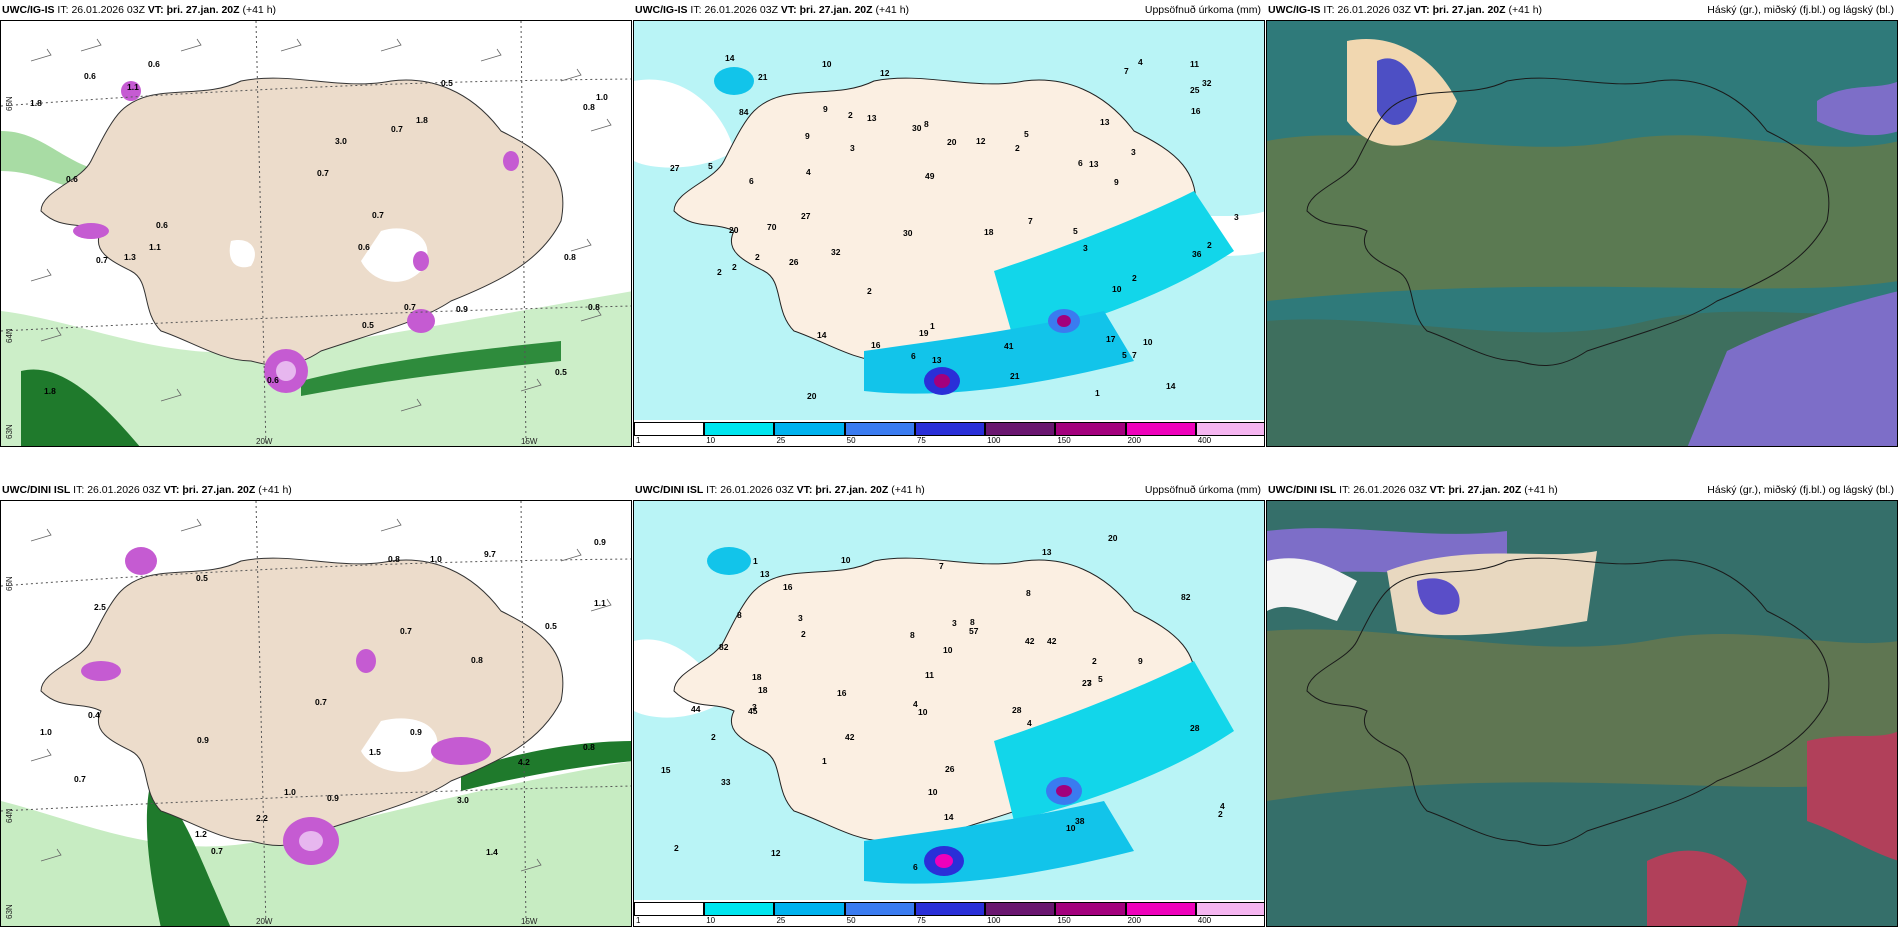  Describe the element at coordinates (675, 168) in the screenshot. I see `value-label: 27` at that location.